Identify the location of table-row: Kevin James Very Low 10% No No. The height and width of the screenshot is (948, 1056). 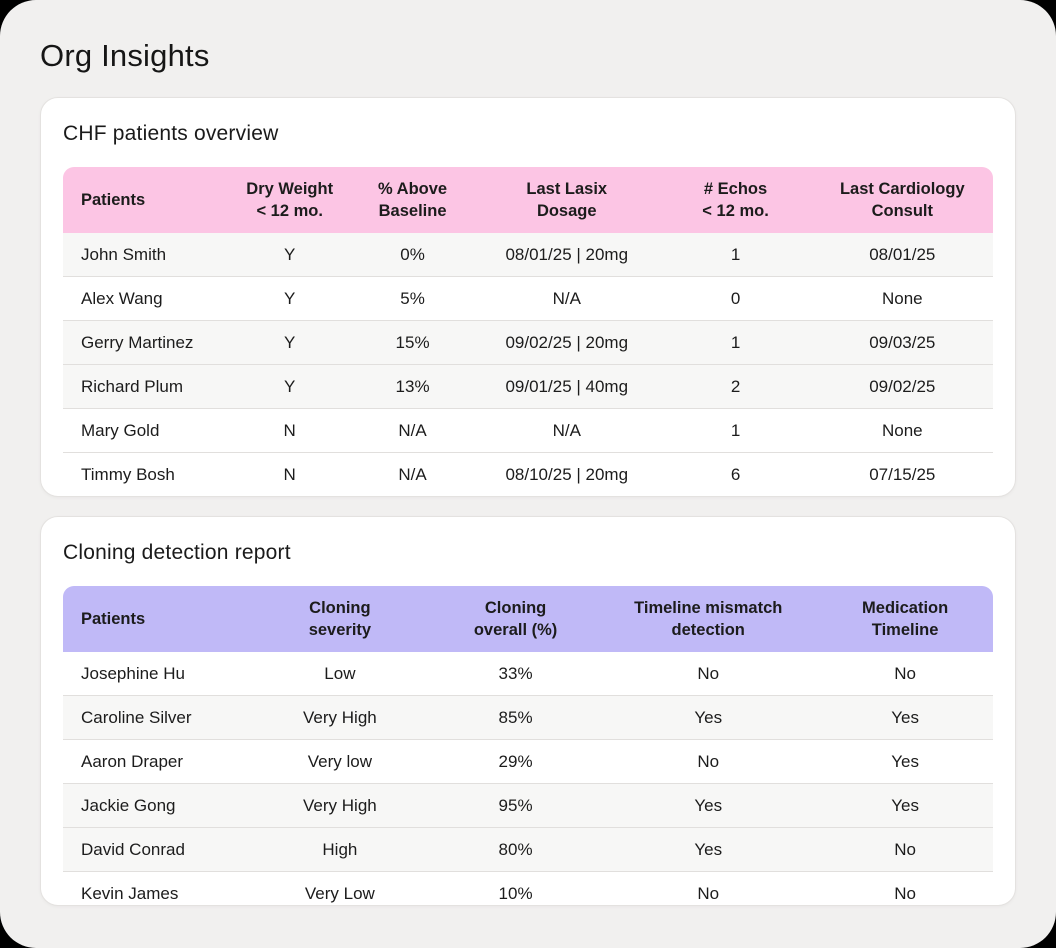
(528, 888).